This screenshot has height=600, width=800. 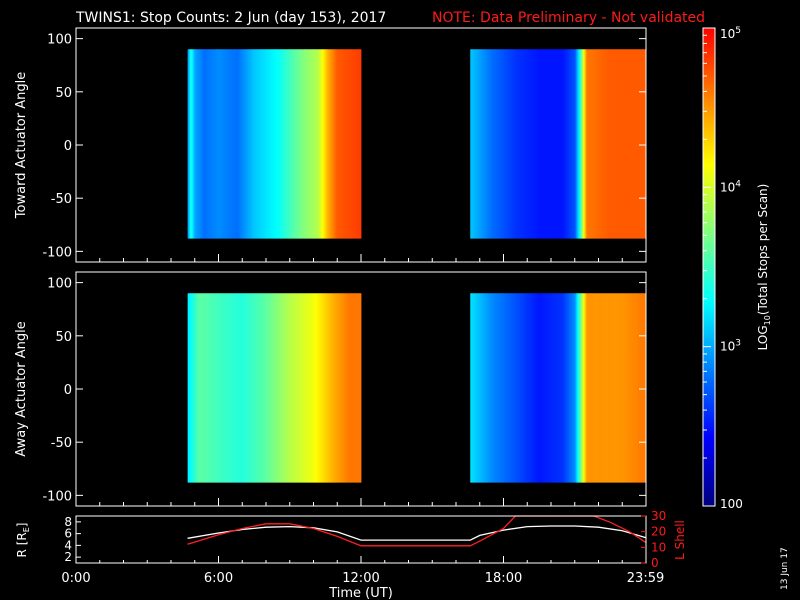 I want to click on colorbar-tick-label: 100, so click(x=731, y=504).